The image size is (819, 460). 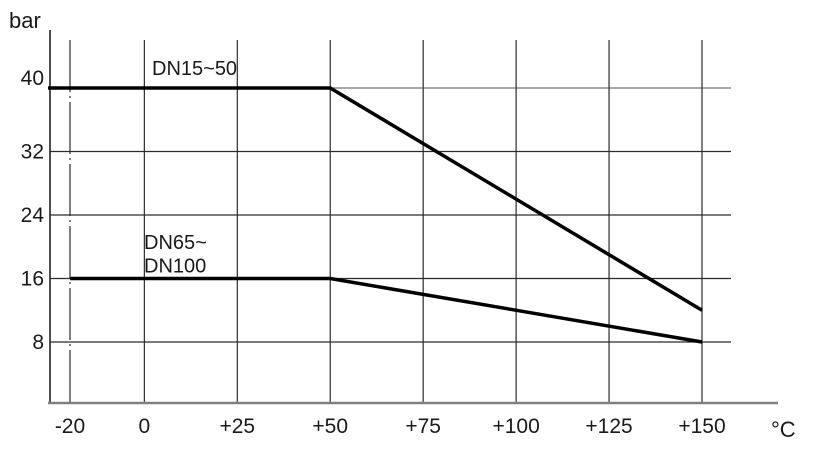 What do you see at coordinates (701, 426) in the screenshot?
I see `x-tick-label: +150` at bounding box center [701, 426].